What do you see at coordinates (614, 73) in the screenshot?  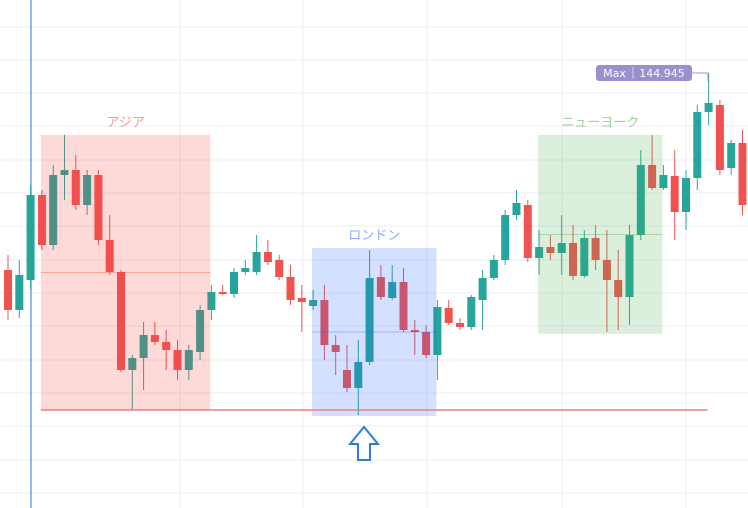 I see `max-label: Max` at bounding box center [614, 73].